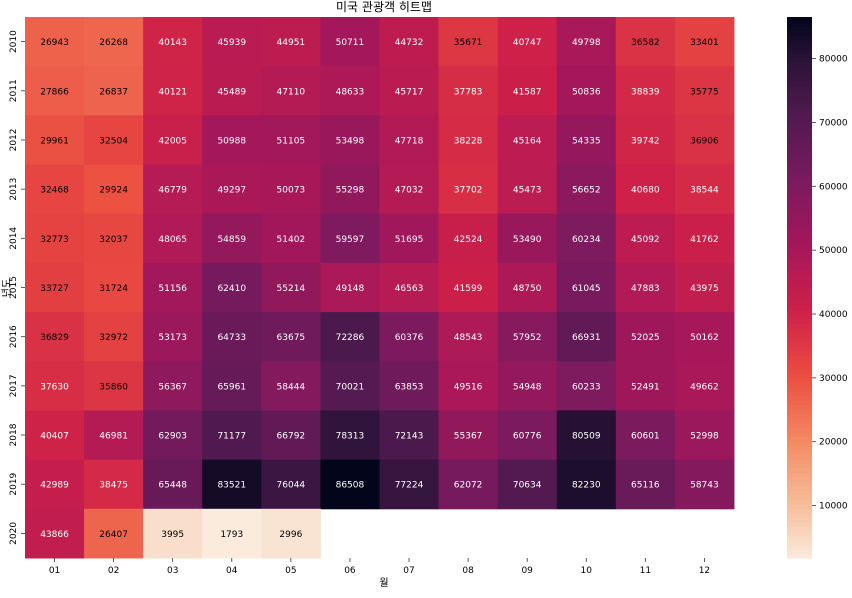 The width and height of the screenshot is (852, 598). Describe the element at coordinates (290, 571) in the screenshot. I see `x-tick-label: 05` at that location.